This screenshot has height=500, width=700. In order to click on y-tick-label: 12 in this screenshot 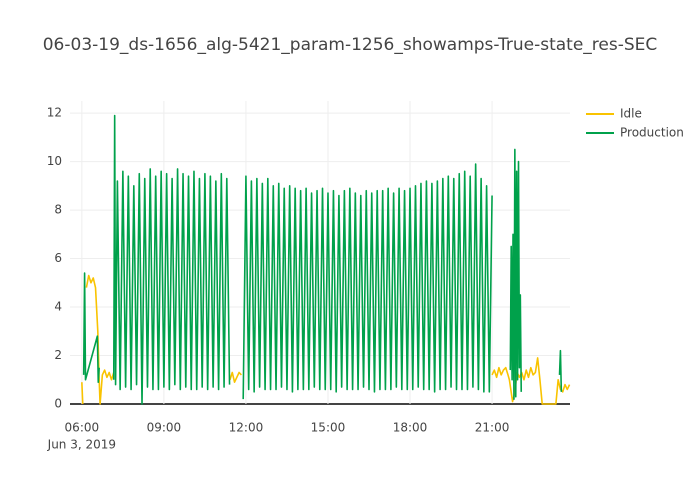, I will do `click(54, 113)`.